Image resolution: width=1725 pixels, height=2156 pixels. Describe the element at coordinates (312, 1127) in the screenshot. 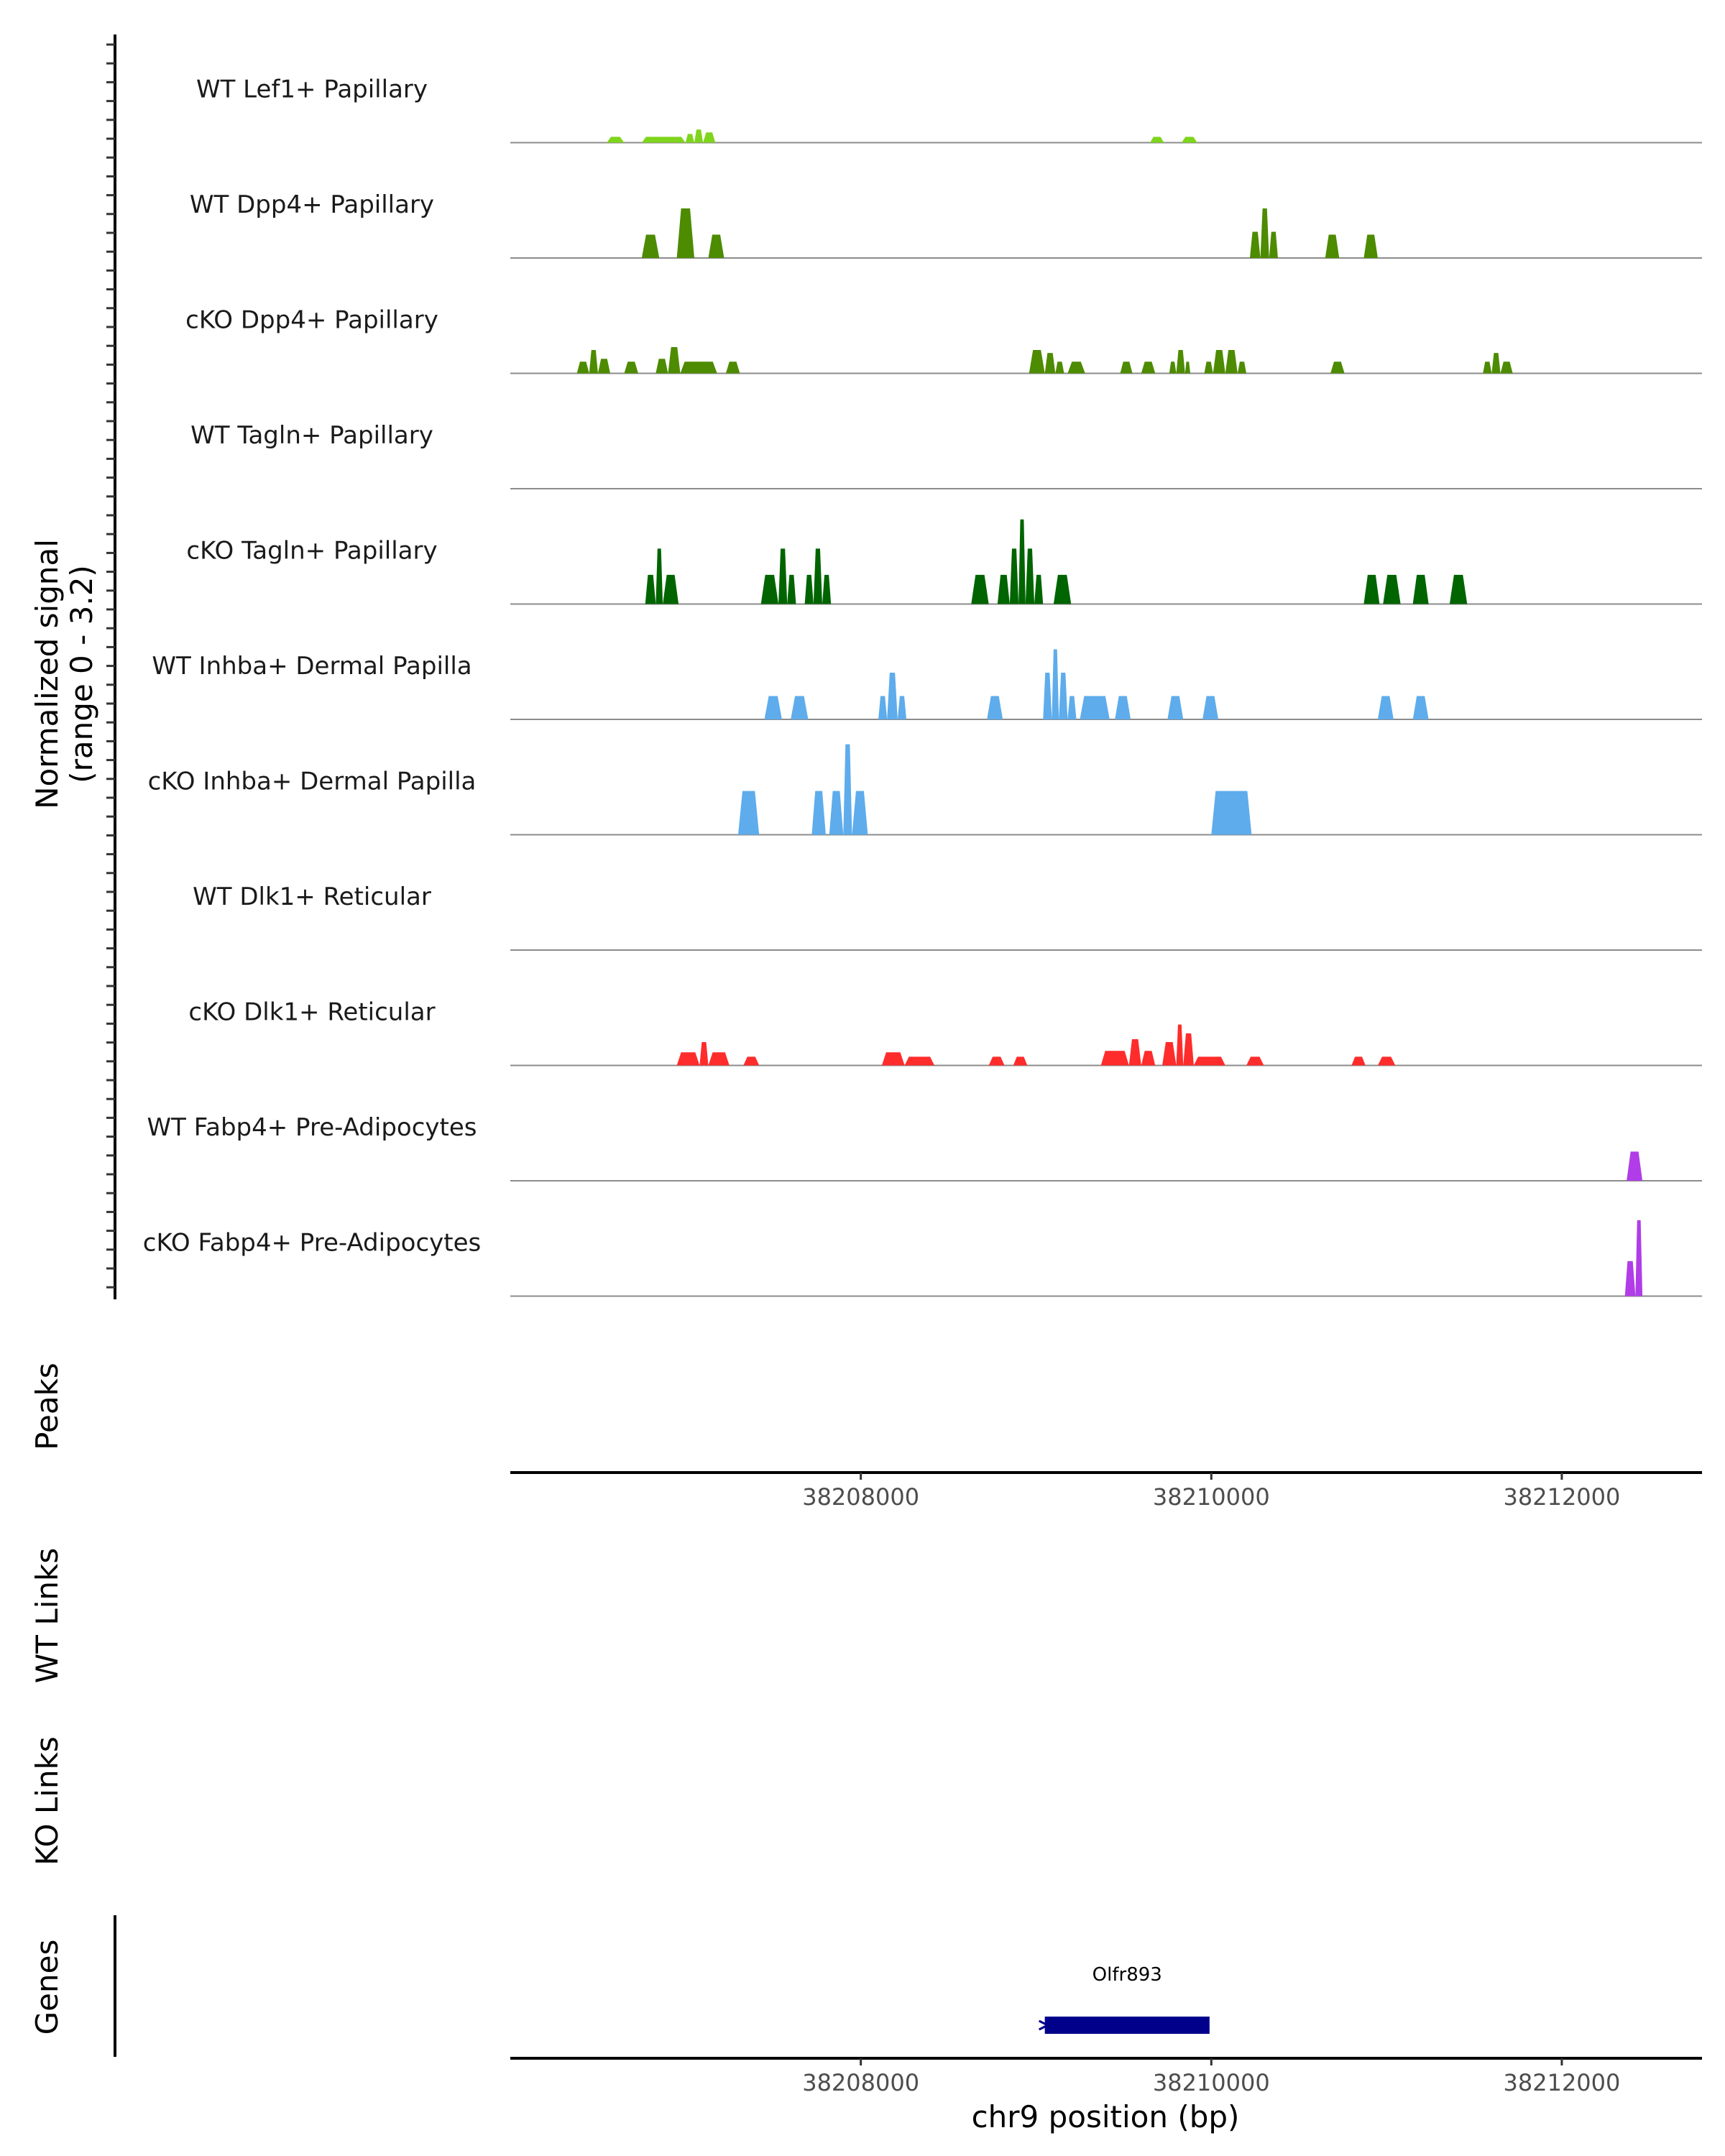

I see `track-label: WT Fabp4+ Pre-Adipocytes` at that location.